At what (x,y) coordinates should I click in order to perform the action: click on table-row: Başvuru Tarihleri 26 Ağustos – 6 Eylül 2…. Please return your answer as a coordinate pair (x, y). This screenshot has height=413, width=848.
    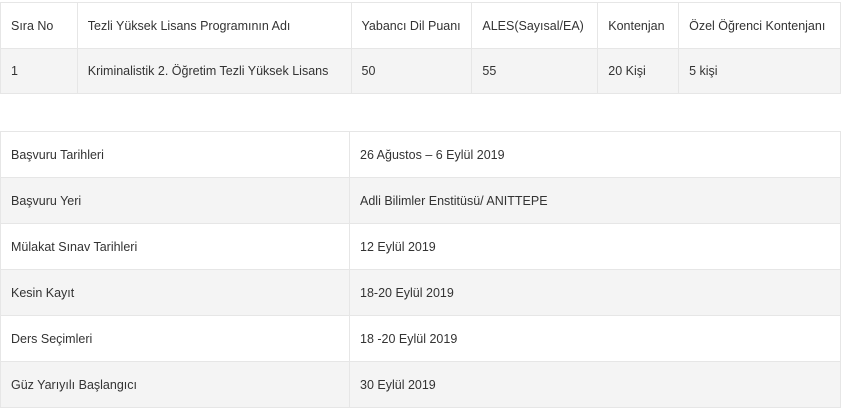
    Looking at the image, I should click on (420, 154).